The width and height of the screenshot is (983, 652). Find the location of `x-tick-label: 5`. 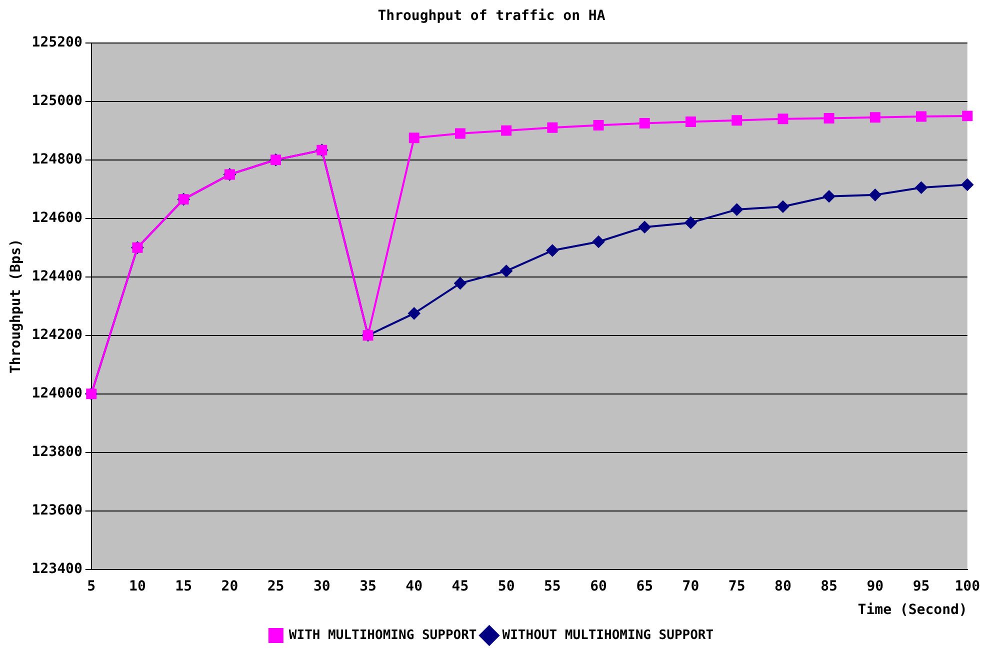

x-tick-label: 5 is located at coordinates (91, 586).